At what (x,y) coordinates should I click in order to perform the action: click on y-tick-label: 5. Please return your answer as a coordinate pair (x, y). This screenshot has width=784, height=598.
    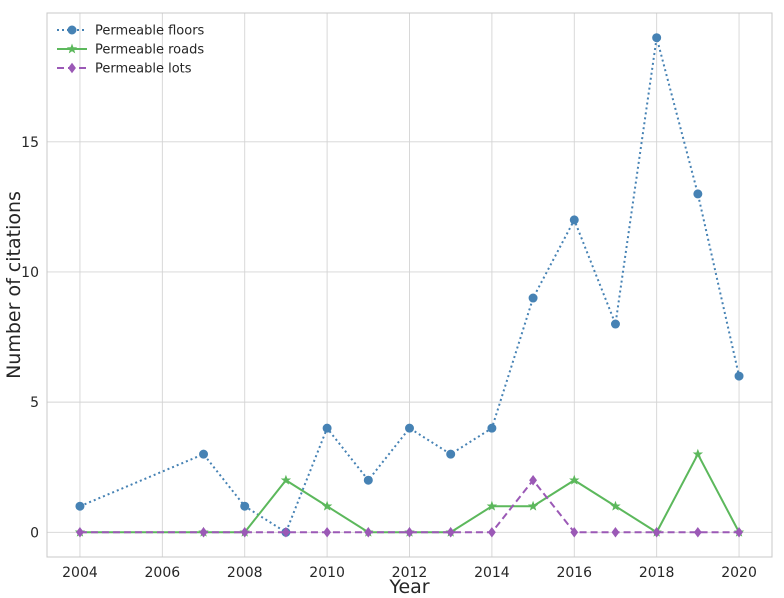
    Looking at the image, I should click on (34, 403).